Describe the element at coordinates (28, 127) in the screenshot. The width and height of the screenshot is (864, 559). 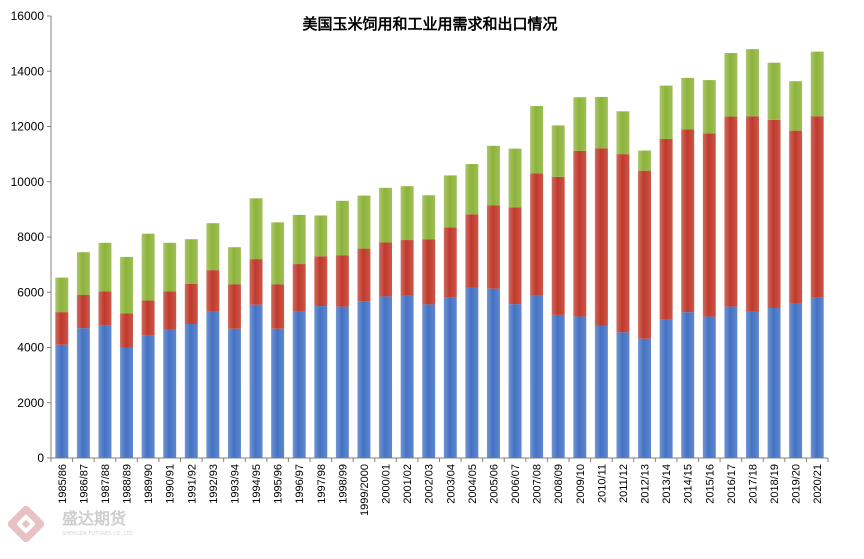
I see `y-tick-label: 12000` at that location.